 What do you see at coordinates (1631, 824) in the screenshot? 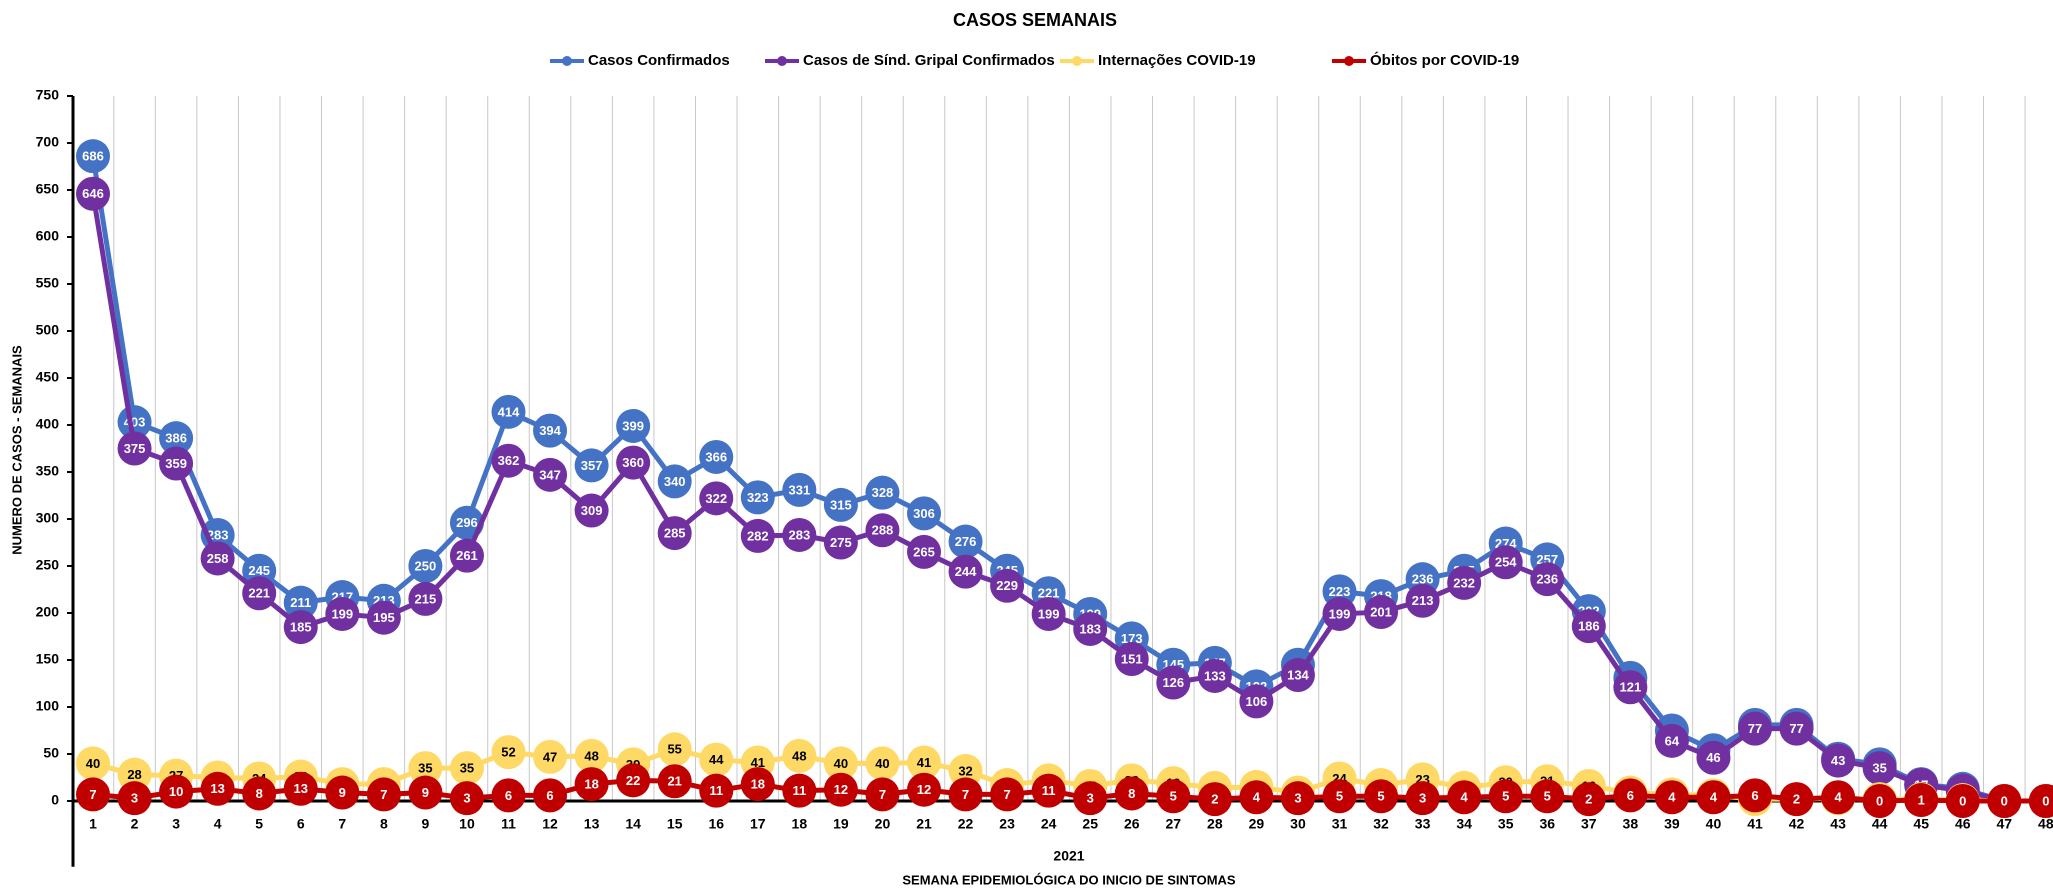
I see `x-tick-label: 38` at bounding box center [1631, 824].